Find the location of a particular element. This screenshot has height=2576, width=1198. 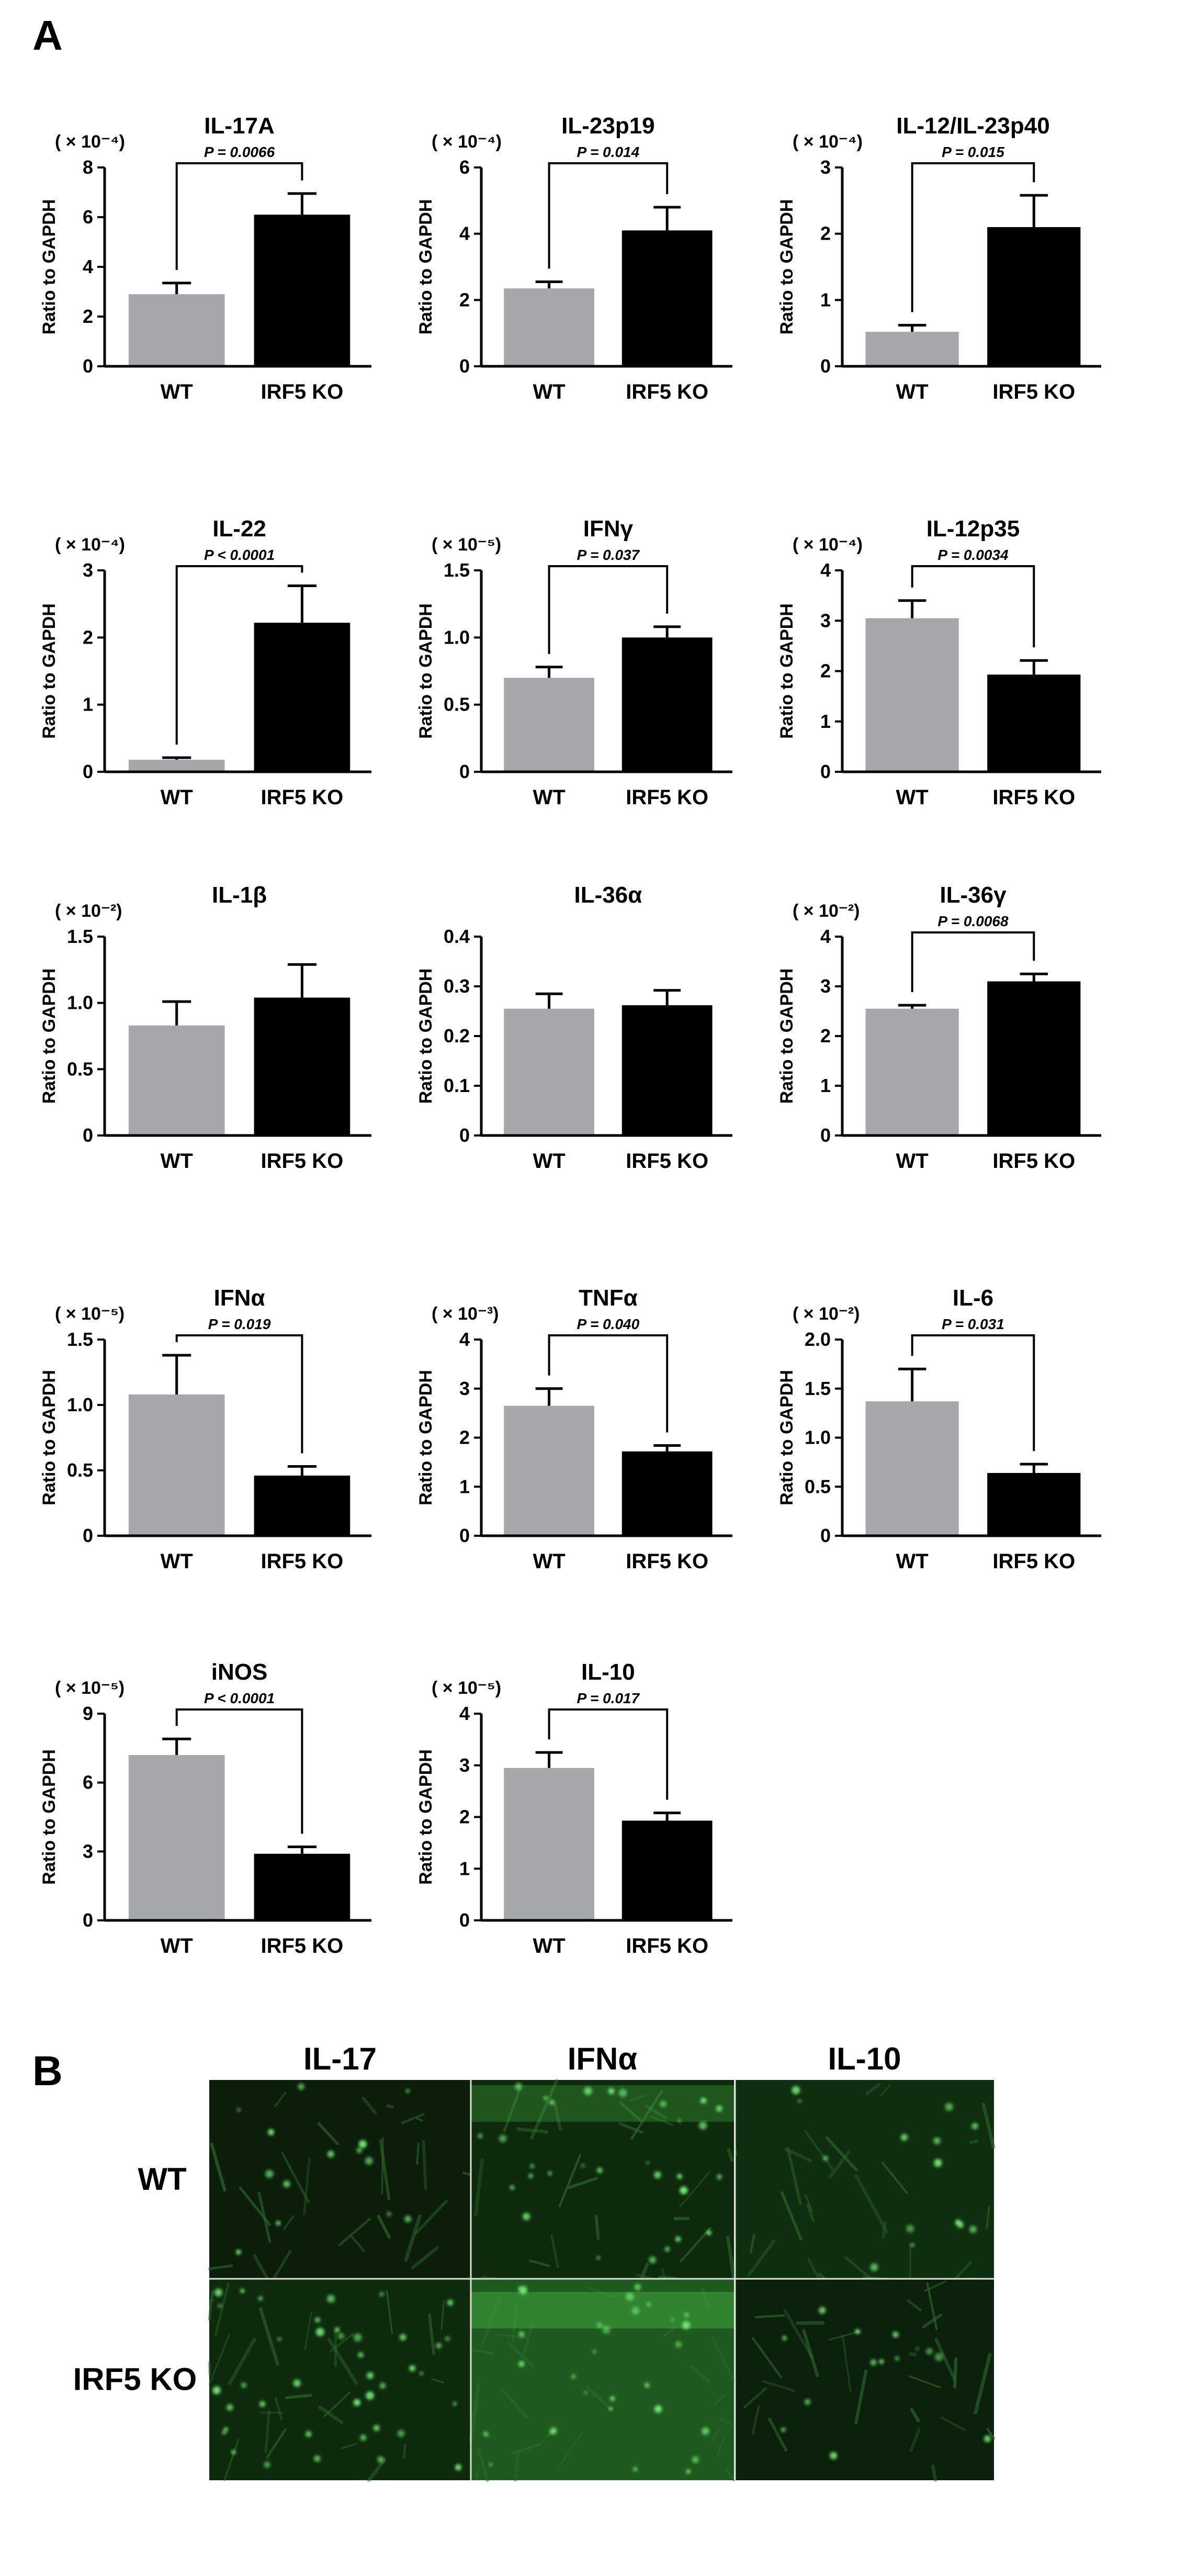

p-value-label: P = 0.0034 is located at coordinates (973, 555).